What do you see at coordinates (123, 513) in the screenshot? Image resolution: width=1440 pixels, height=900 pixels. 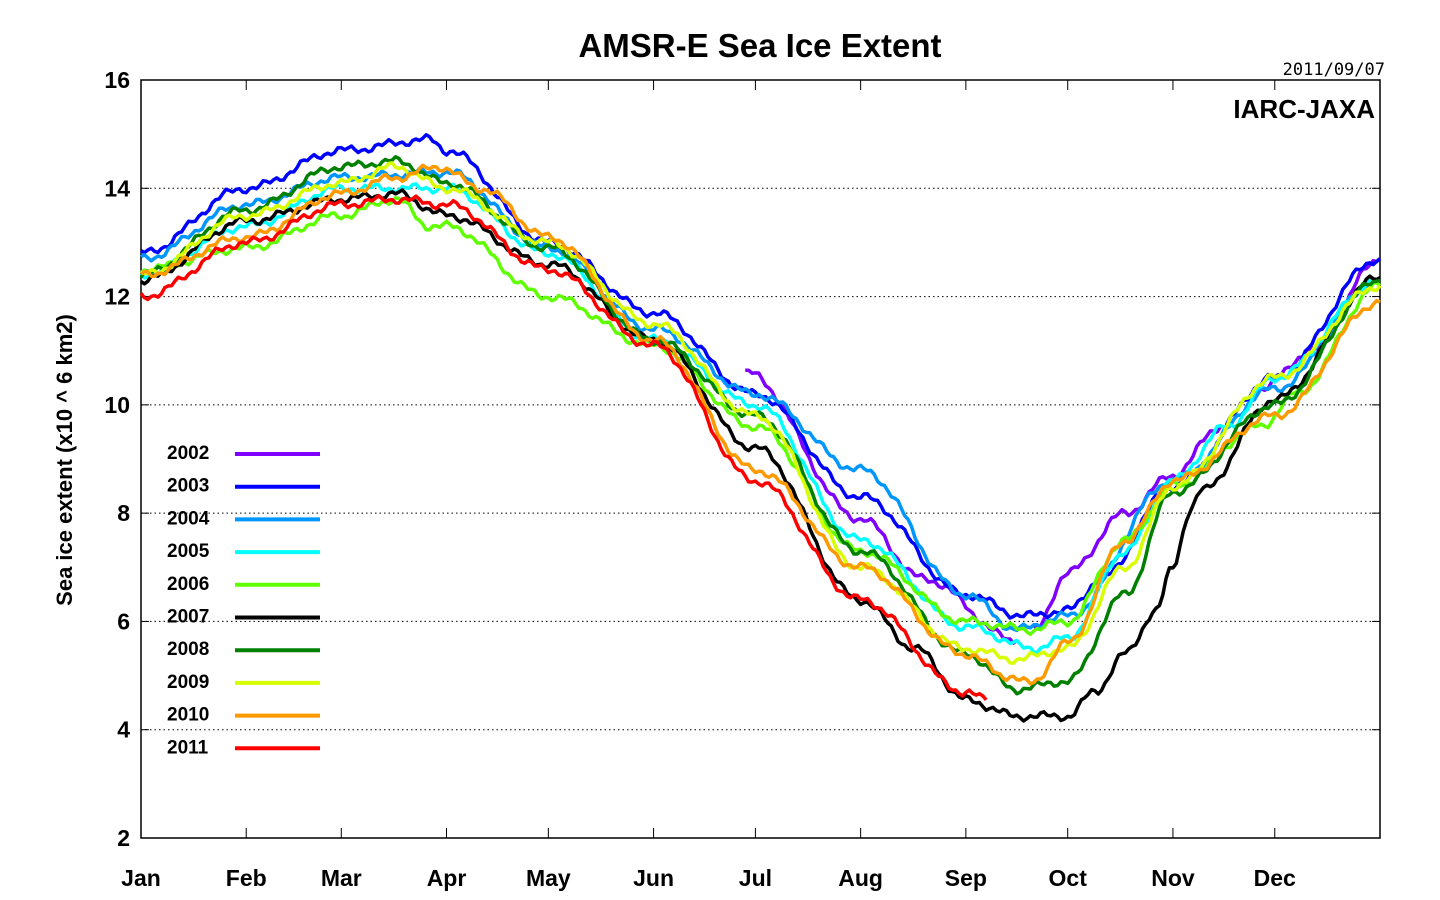 I see `y-tick-label: 8` at bounding box center [123, 513].